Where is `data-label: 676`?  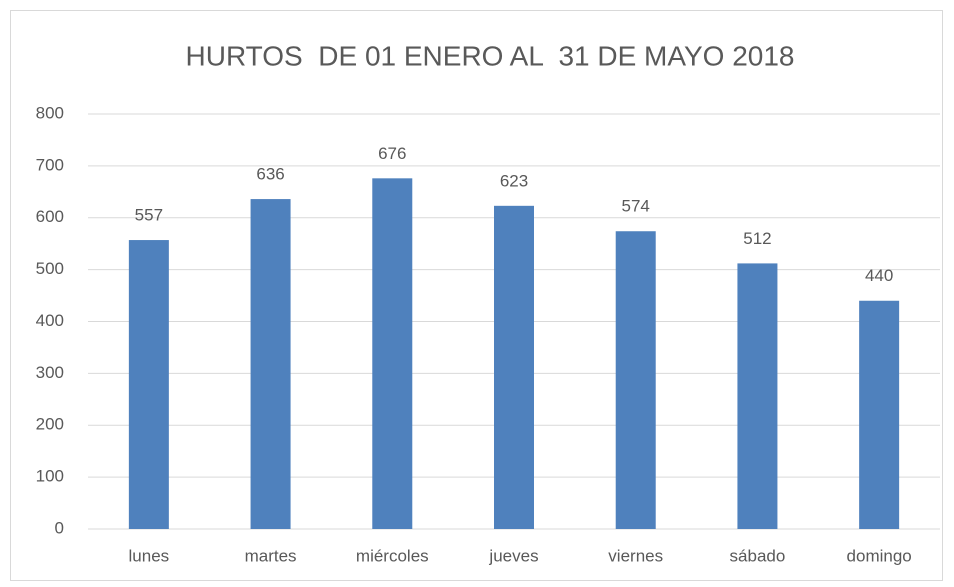 data-label: 676 is located at coordinates (392, 153).